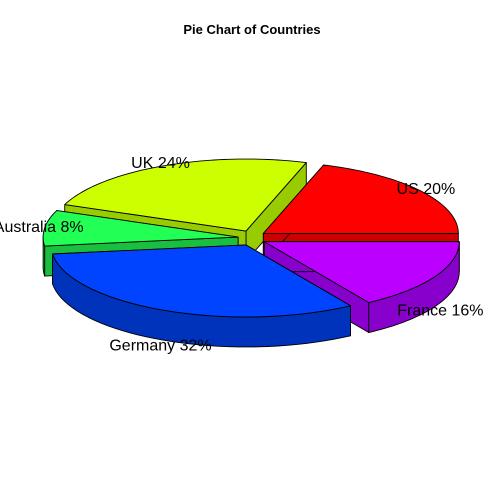  What do you see at coordinates (251, 29) in the screenshot?
I see `chart-title: Pie Chart of Countries` at bounding box center [251, 29].